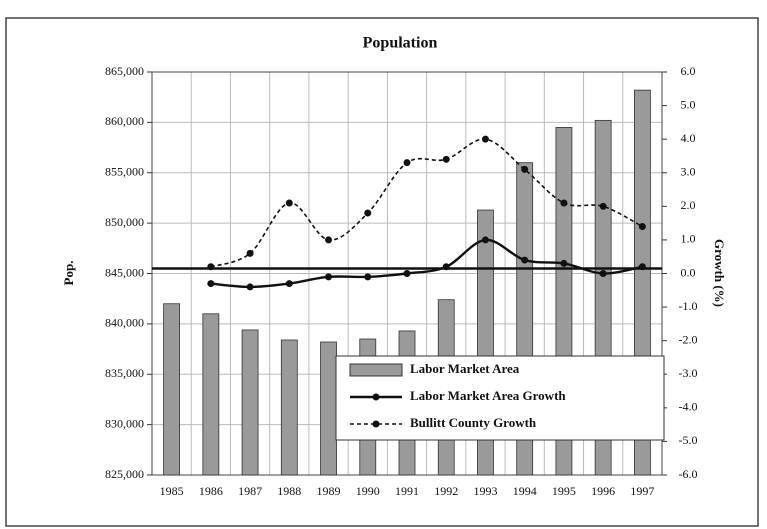 The width and height of the screenshot is (767, 529). What do you see at coordinates (688, 306) in the screenshot?
I see `y2-tick-label: -1.0` at bounding box center [688, 306].